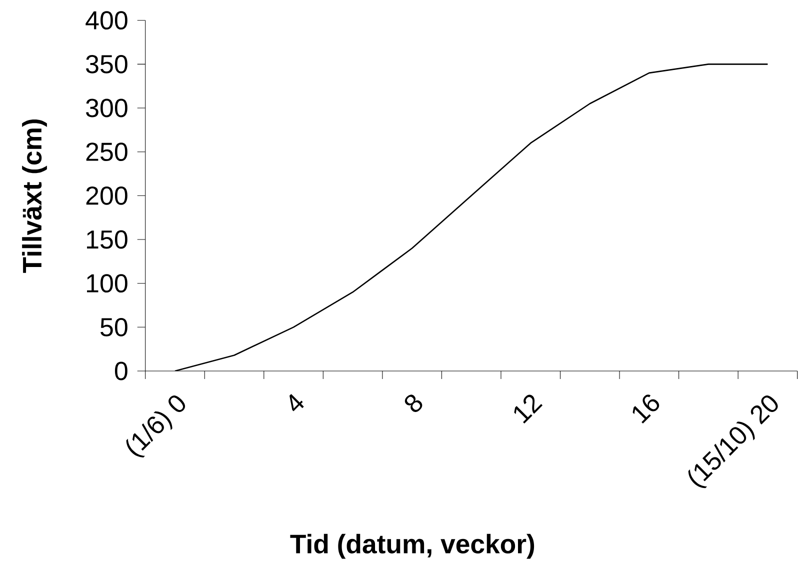  What do you see at coordinates (107, 64) in the screenshot?
I see `y-tick-label: 350` at bounding box center [107, 64].